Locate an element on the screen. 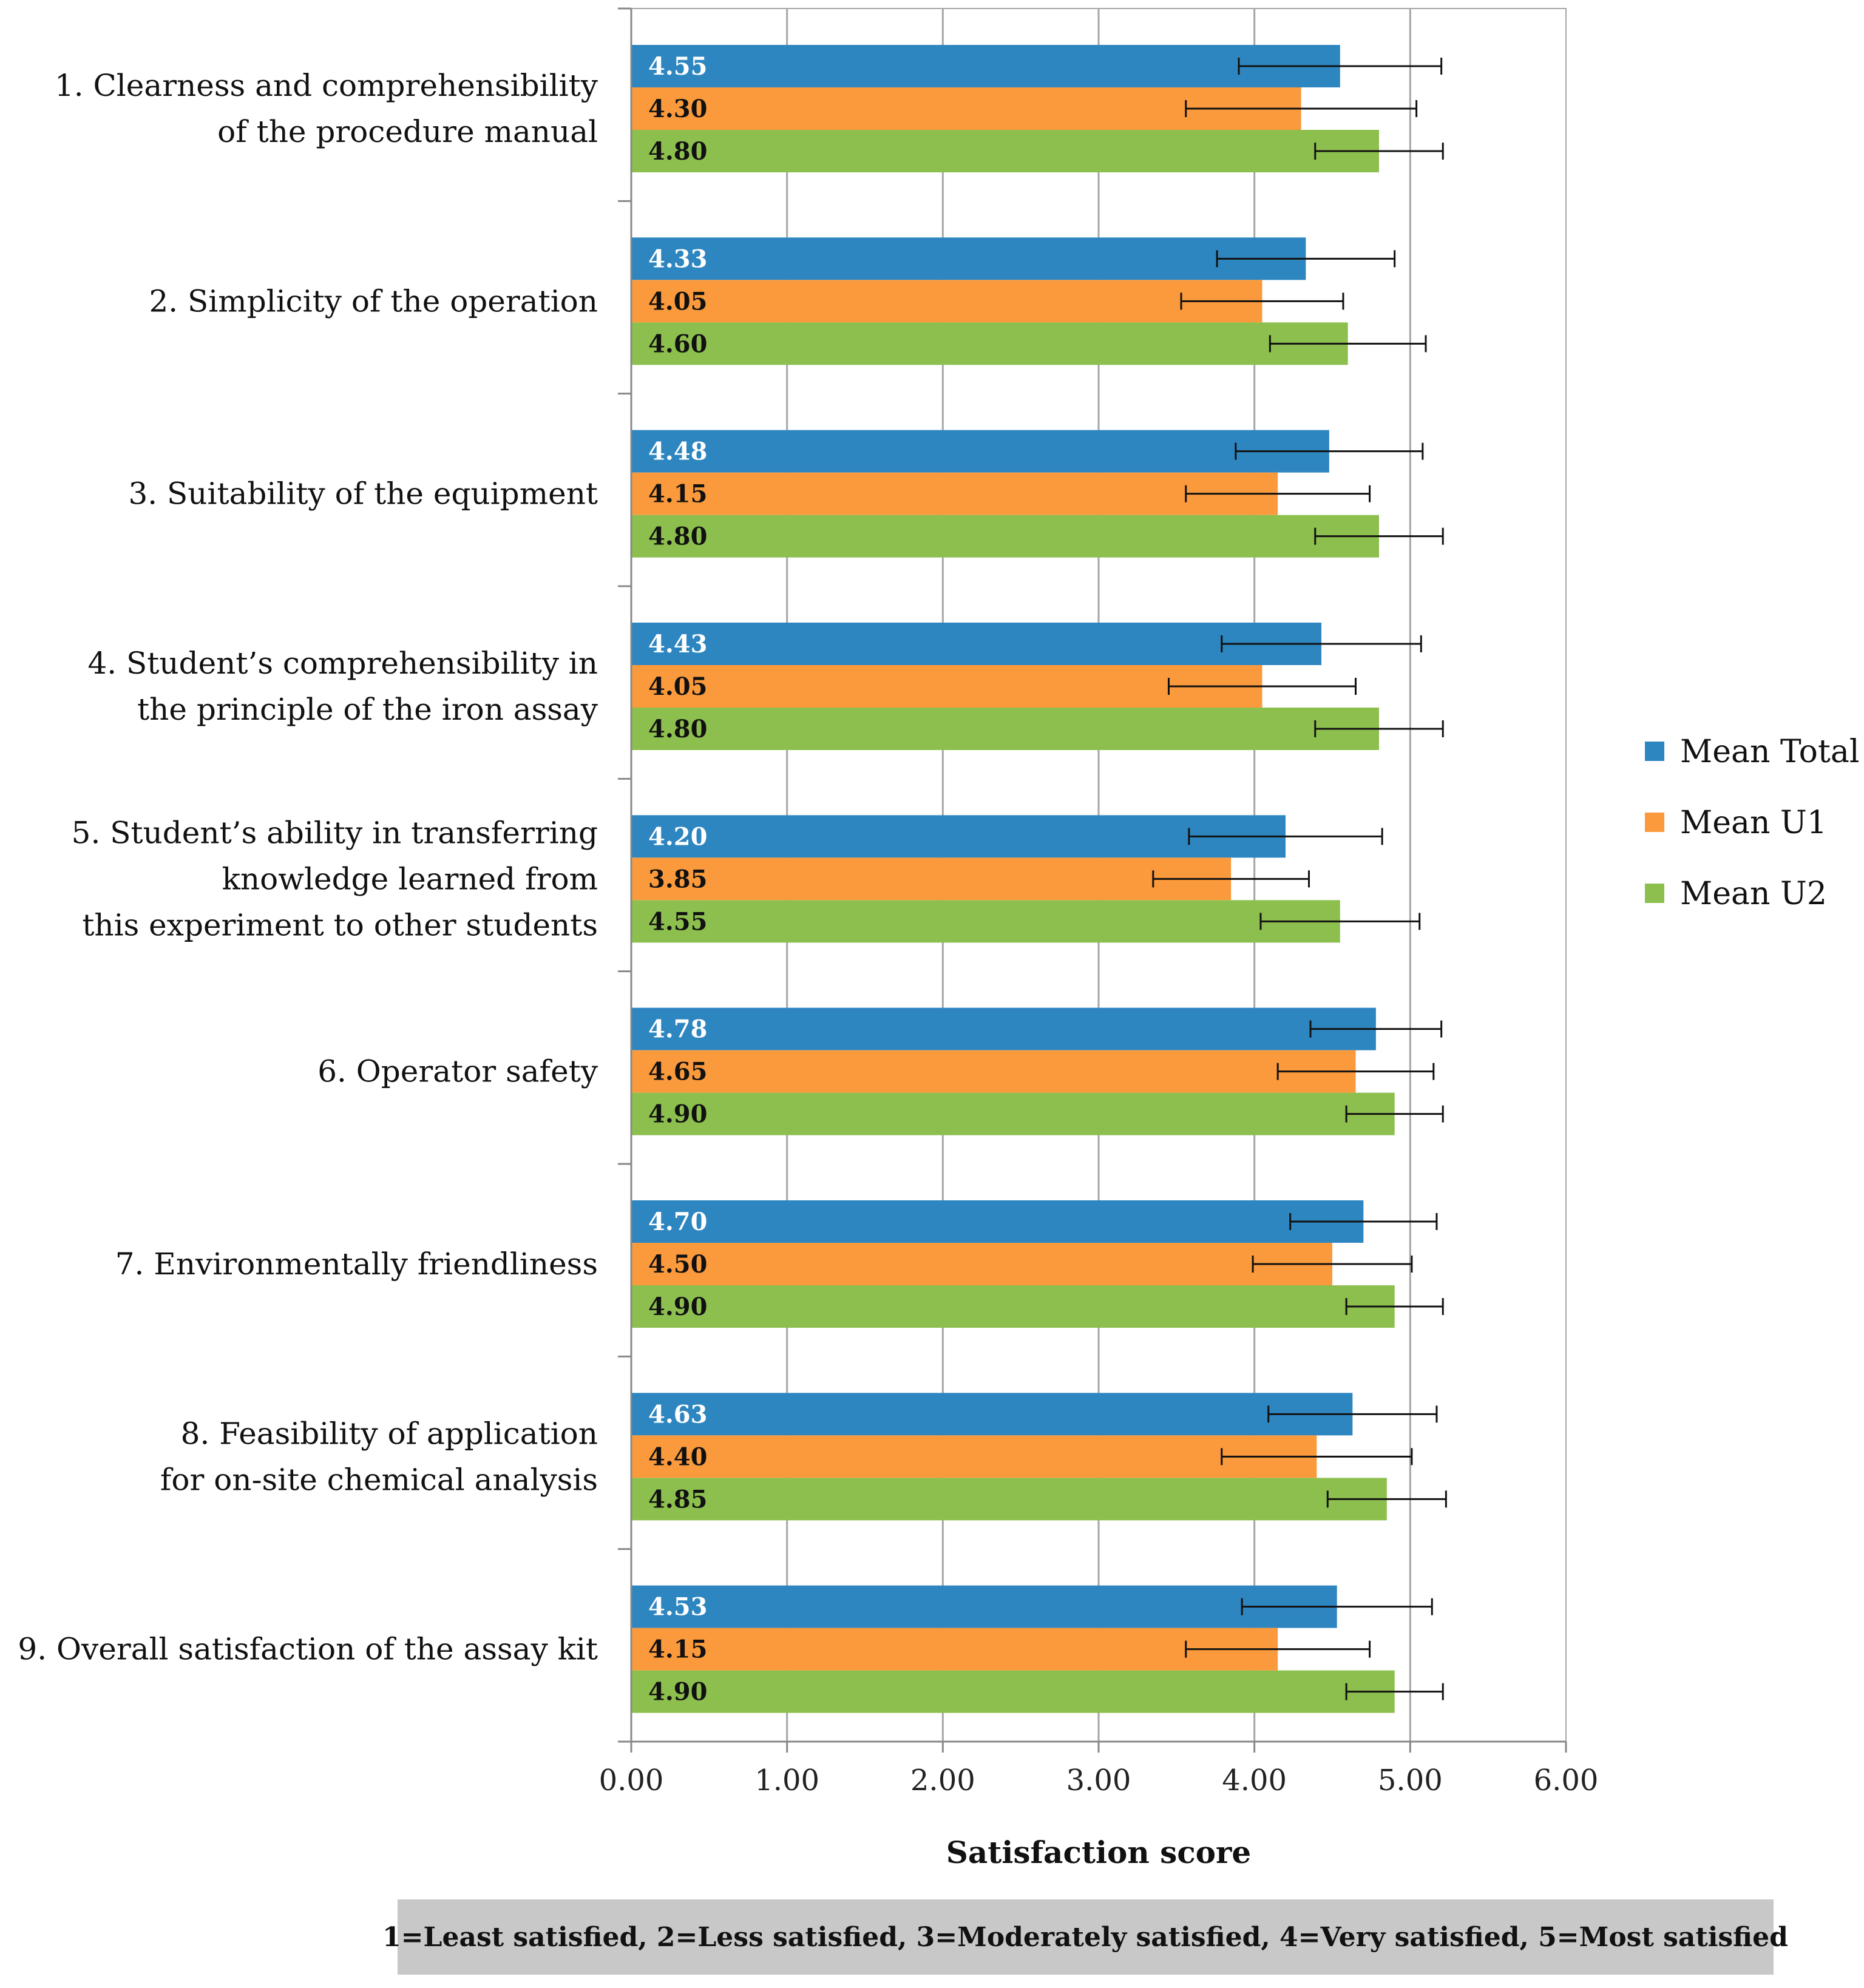  category-label: for on-site chemical analysis is located at coordinates (379, 1479).